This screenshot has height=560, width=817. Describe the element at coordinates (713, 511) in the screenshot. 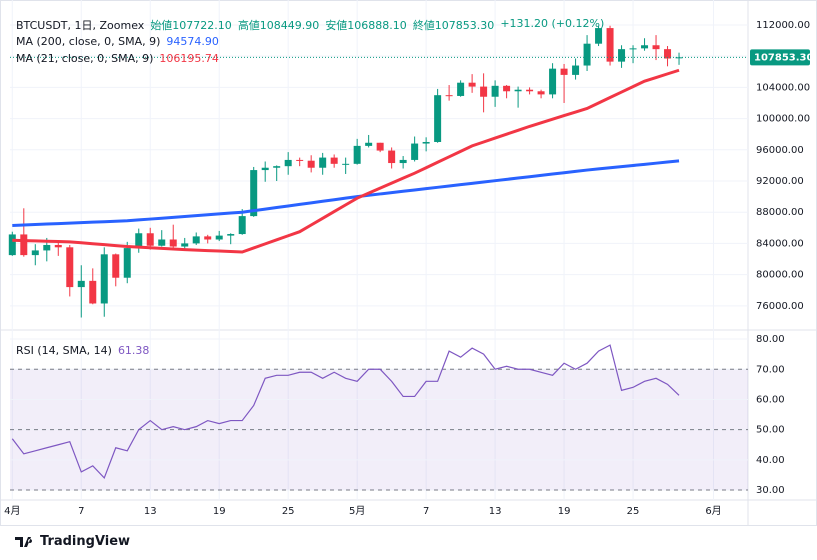

I see `x-tick-label: 6月` at that location.